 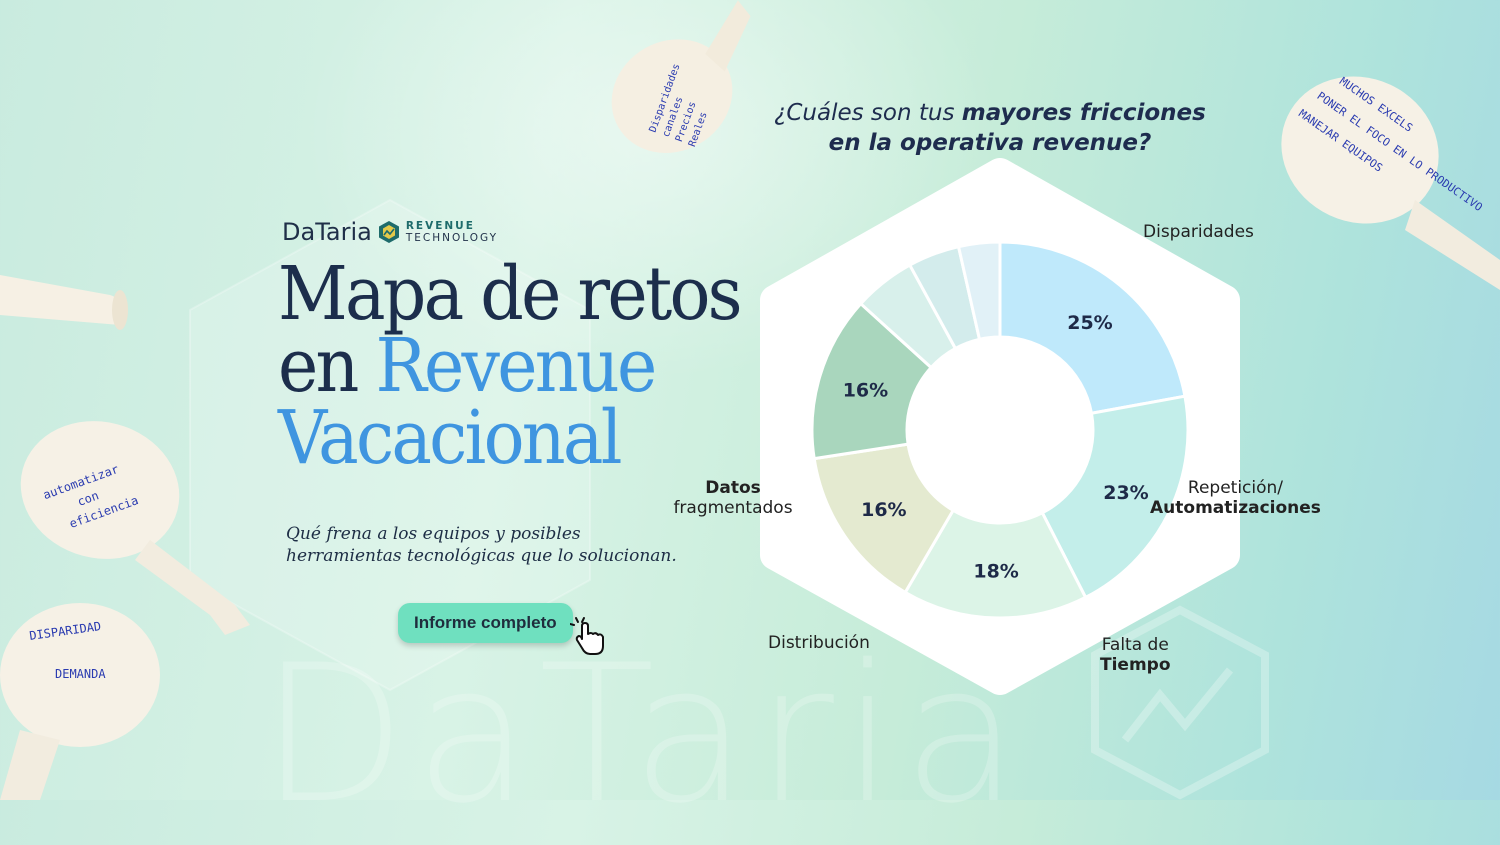 I want to click on balloon-note: con, so click(x=87, y=498).